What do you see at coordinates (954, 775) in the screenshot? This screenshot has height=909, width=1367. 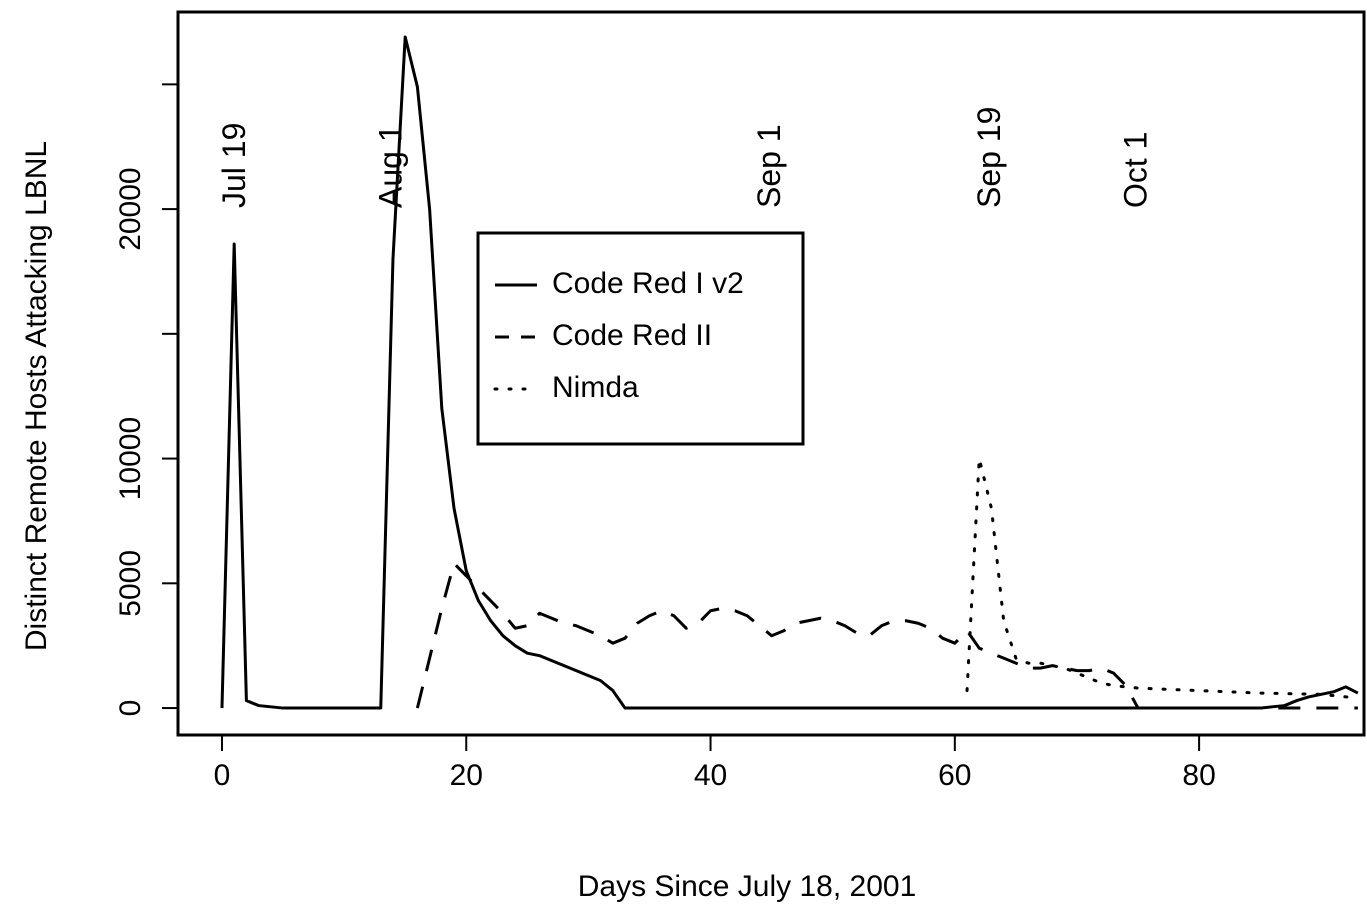 I see `x-tick-label: 60` at bounding box center [954, 775].